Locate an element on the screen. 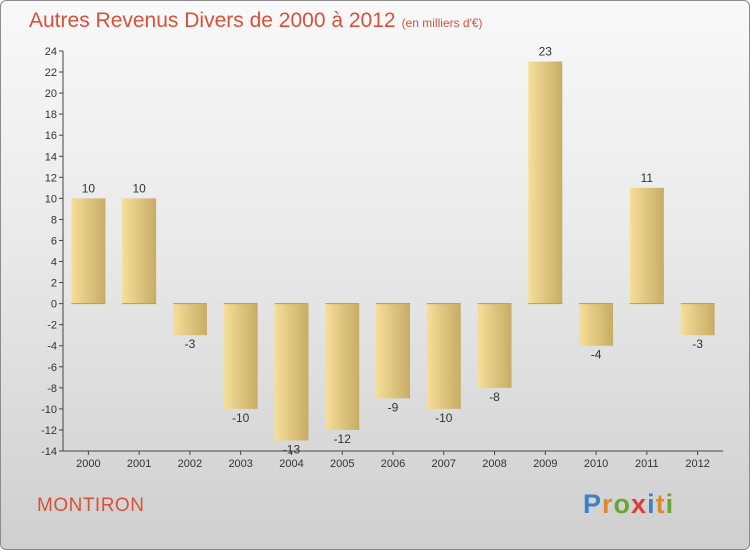 Image resolution: width=750 pixels, height=550 pixels. y-tick-label: 10 is located at coordinates (51, 199).